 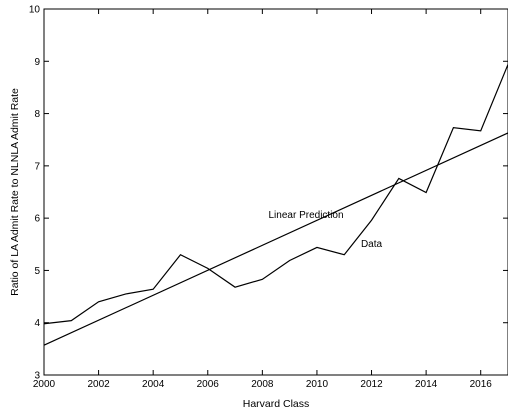 I want to click on y-tick-label: 4, so click(x=37, y=323).